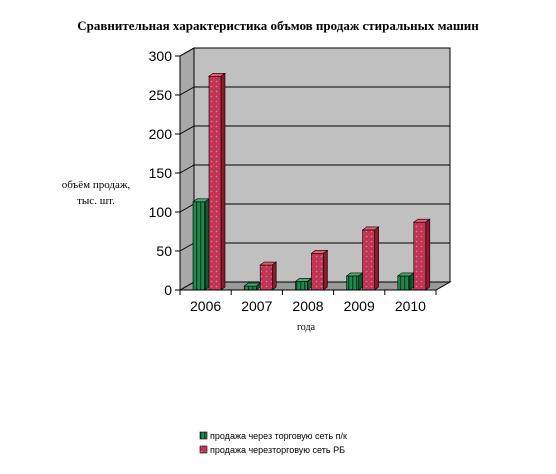  I want to click on y-tick-label: 300, so click(161, 56).